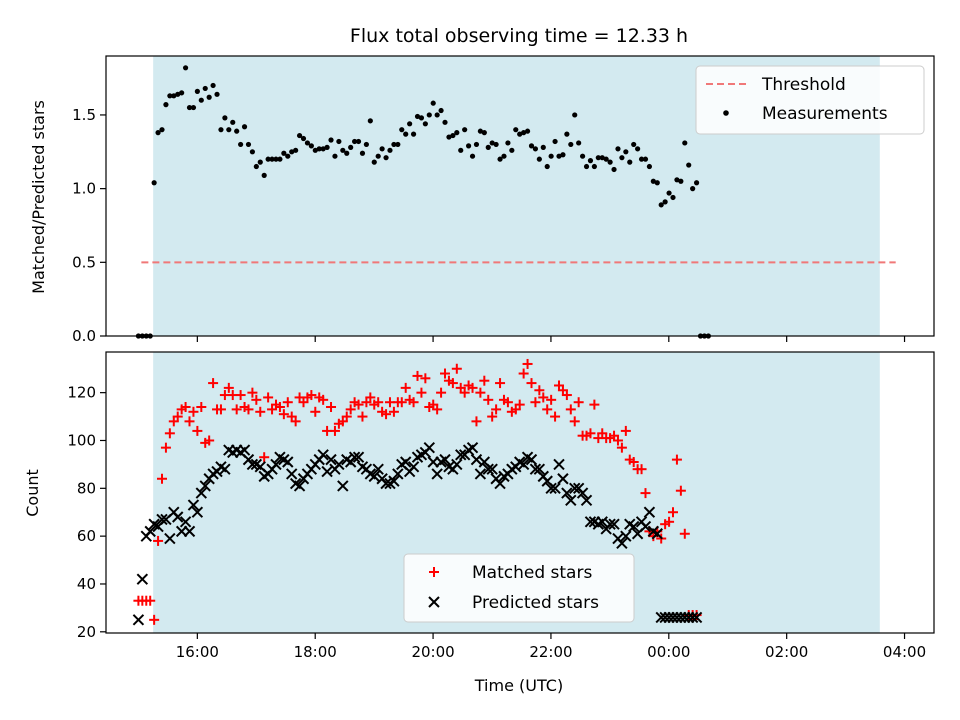 The width and height of the screenshot is (960, 720). Describe the element at coordinates (519, 36) in the screenshot. I see `chart-title: Flux total observing time = 12.33 h` at that location.